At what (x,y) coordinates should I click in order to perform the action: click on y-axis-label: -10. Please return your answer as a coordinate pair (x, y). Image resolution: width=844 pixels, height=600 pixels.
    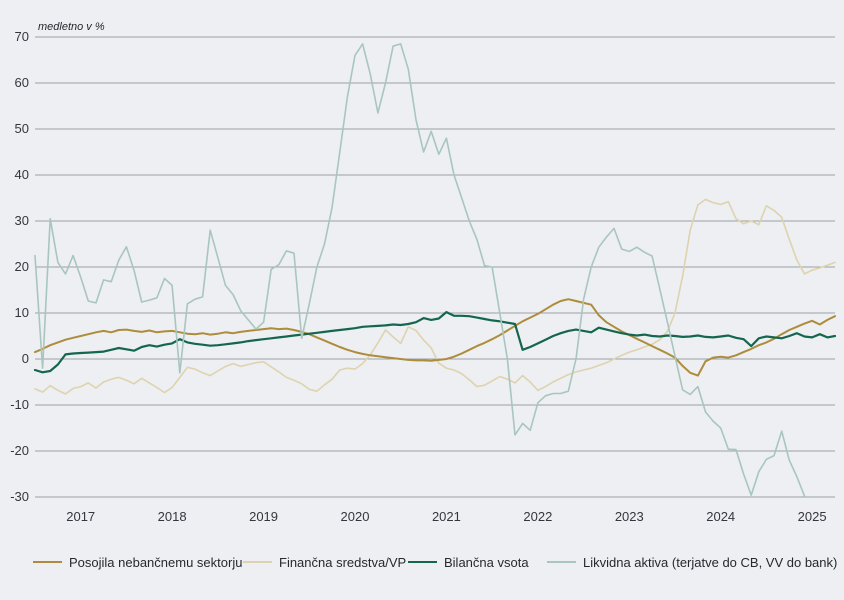
    Looking at the image, I should click on (19, 404).